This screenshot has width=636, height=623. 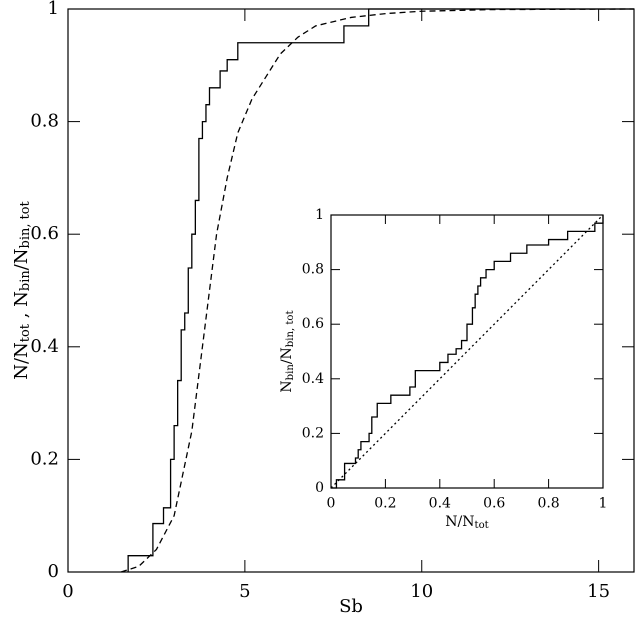 I want to click on x-axis-label: N/Ntot, so click(x=466, y=522).